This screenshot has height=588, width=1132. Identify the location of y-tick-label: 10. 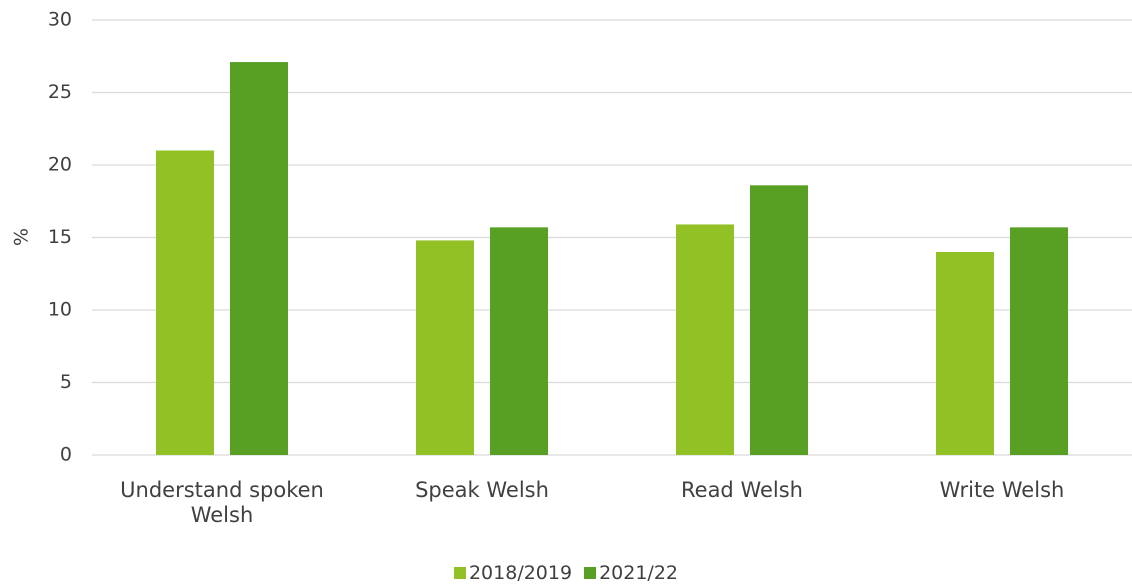
(60, 310).